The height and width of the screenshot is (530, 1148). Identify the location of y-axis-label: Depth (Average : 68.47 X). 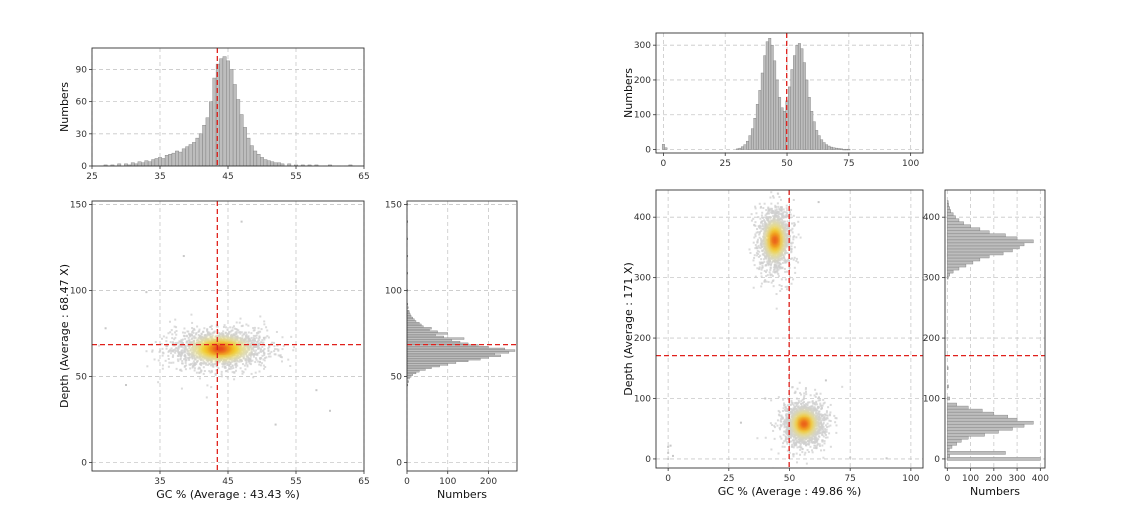
(64, 336).